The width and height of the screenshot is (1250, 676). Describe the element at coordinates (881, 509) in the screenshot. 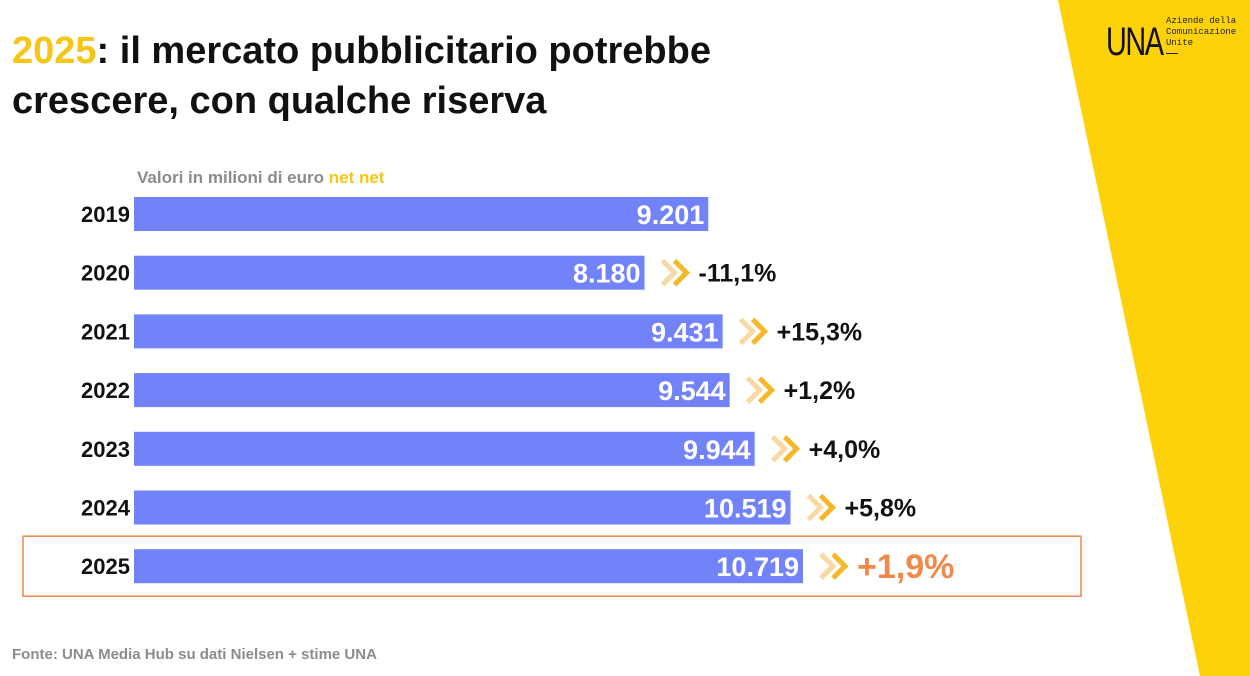

I see `change-label: +5,8%` at that location.